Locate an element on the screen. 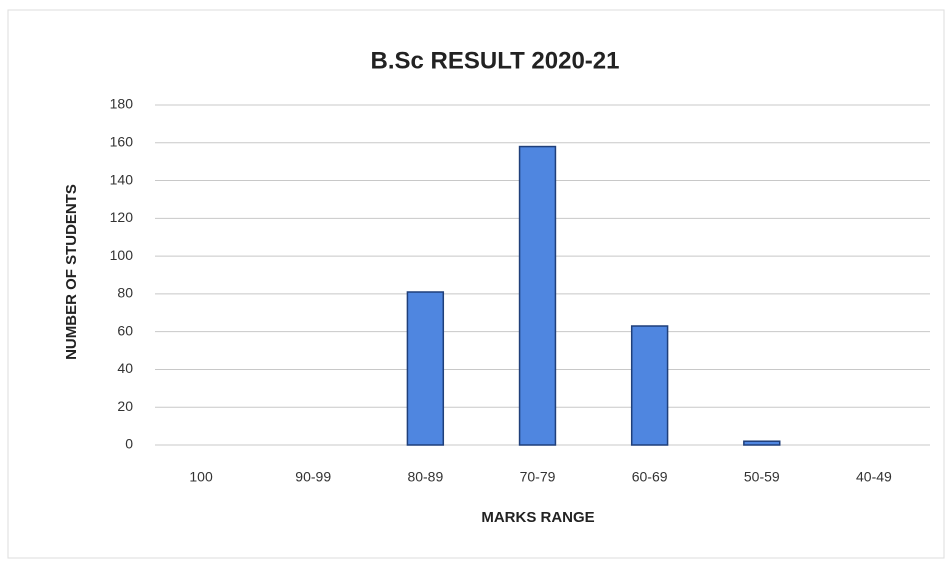  x-tick-label: 50-59 is located at coordinates (762, 477).